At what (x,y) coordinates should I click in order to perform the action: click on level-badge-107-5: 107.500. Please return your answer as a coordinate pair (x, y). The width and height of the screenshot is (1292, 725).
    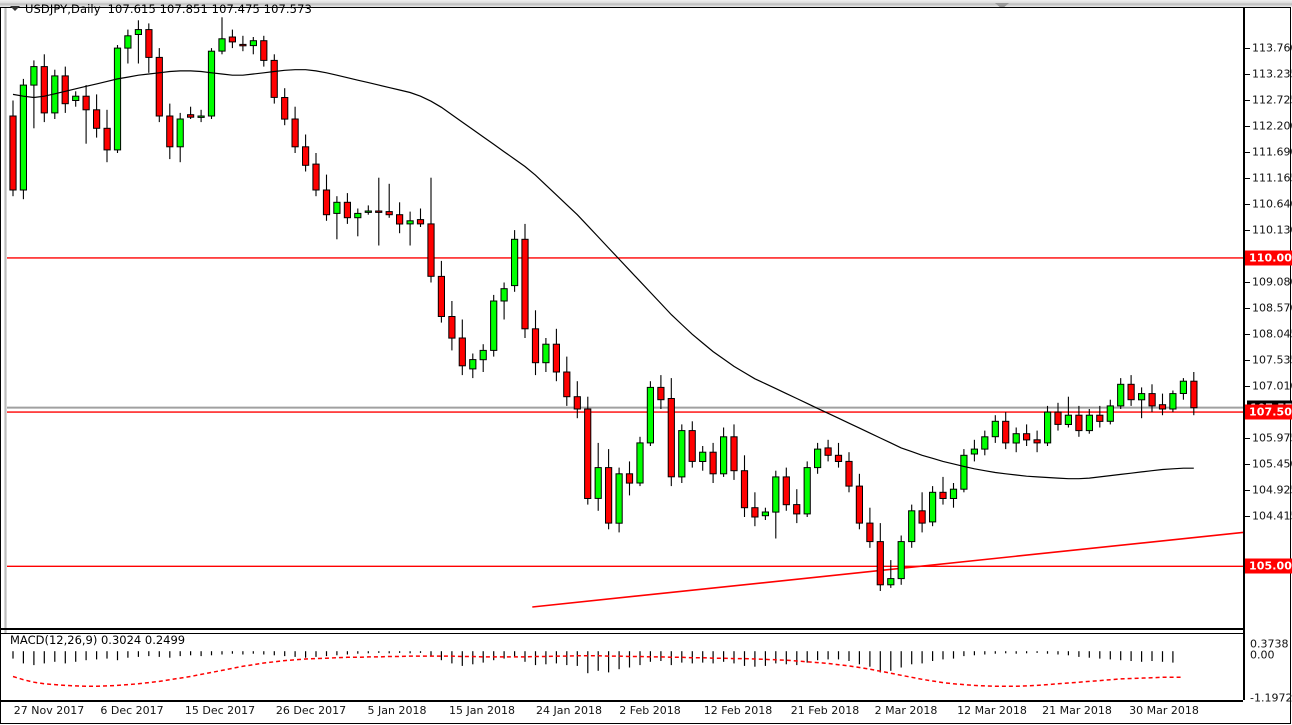
    Looking at the image, I should click on (1268, 412).